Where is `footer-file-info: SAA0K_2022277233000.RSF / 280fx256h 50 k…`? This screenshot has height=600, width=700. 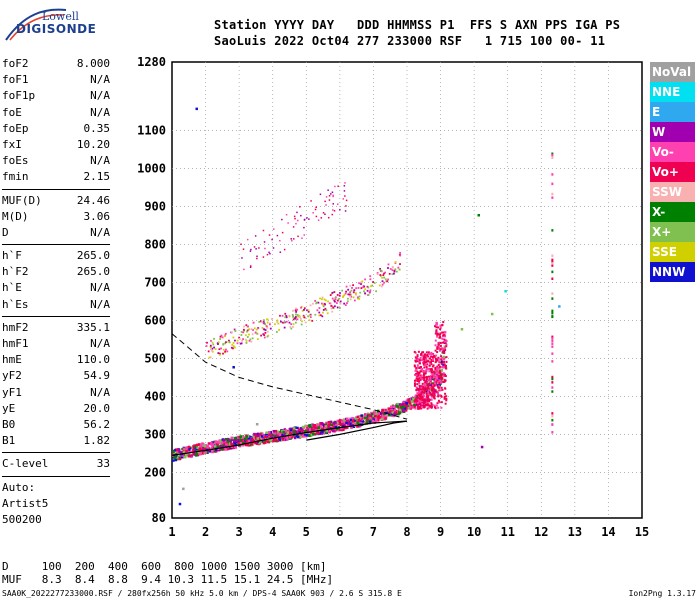 footer-file-info: SAA0K_2022277233000.RSF / 280fx256h 50 k… is located at coordinates (202, 593).